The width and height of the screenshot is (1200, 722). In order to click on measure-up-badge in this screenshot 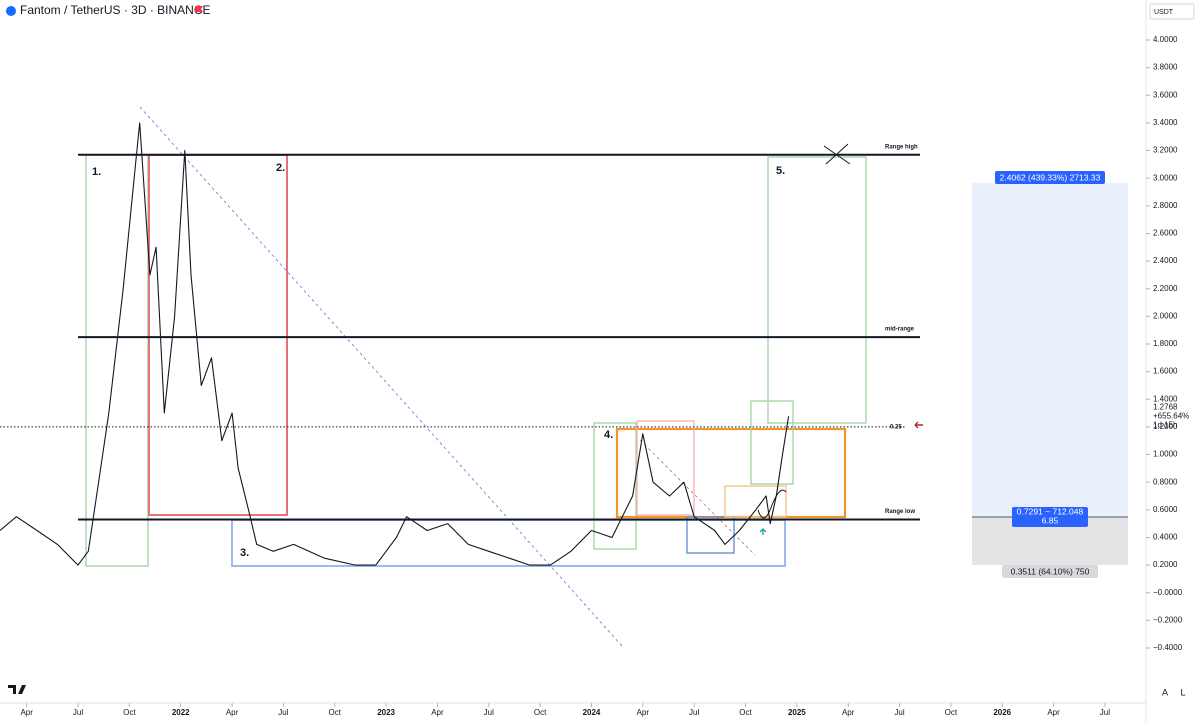, I will do `click(1050, 177)`.